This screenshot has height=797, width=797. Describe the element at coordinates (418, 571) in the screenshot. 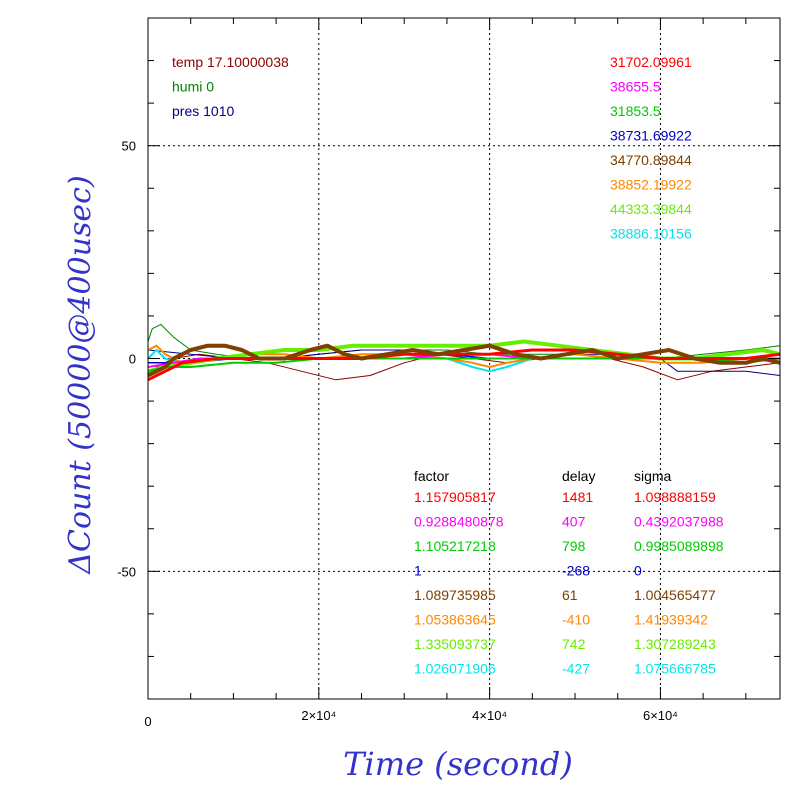

I see `table-cell-factor: 1` at that location.